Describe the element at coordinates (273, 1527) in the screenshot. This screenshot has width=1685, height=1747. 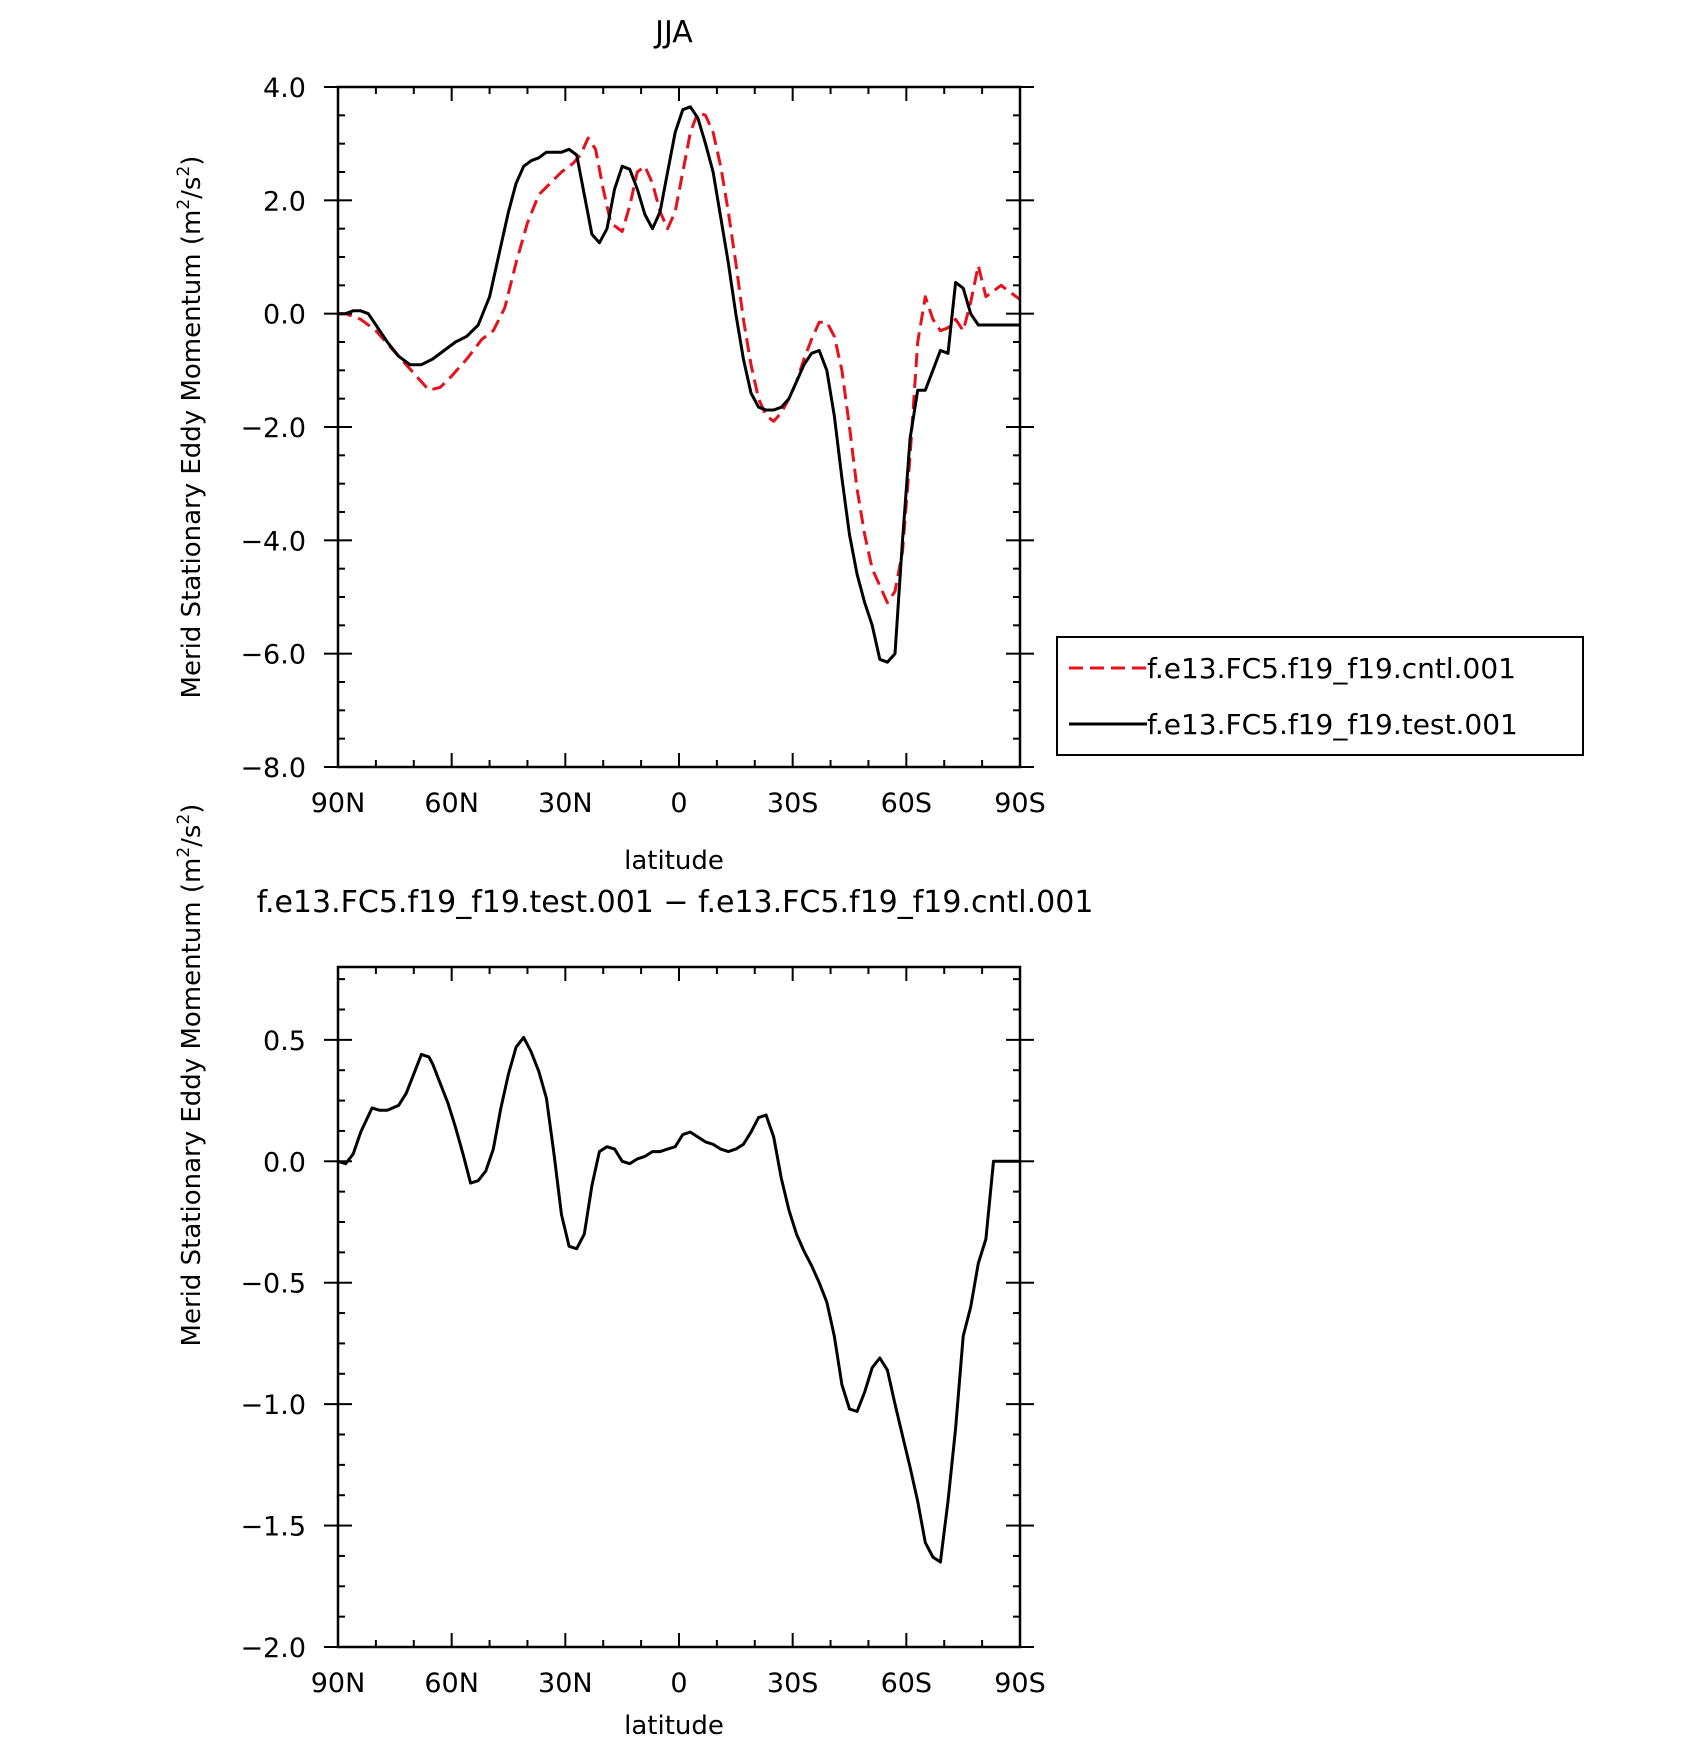
I see `y-tick-label: −1.5` at that location.